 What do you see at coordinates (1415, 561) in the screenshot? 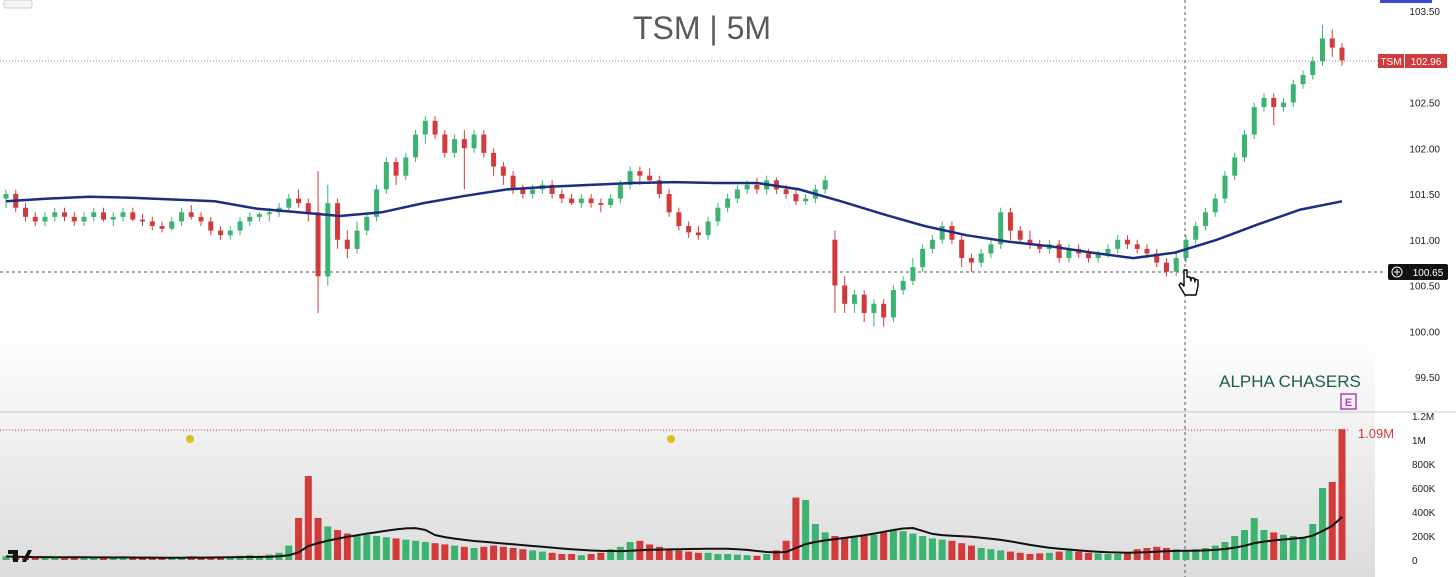
I see `volume-axis-tick: 0` at bounding box center [1415, 561].